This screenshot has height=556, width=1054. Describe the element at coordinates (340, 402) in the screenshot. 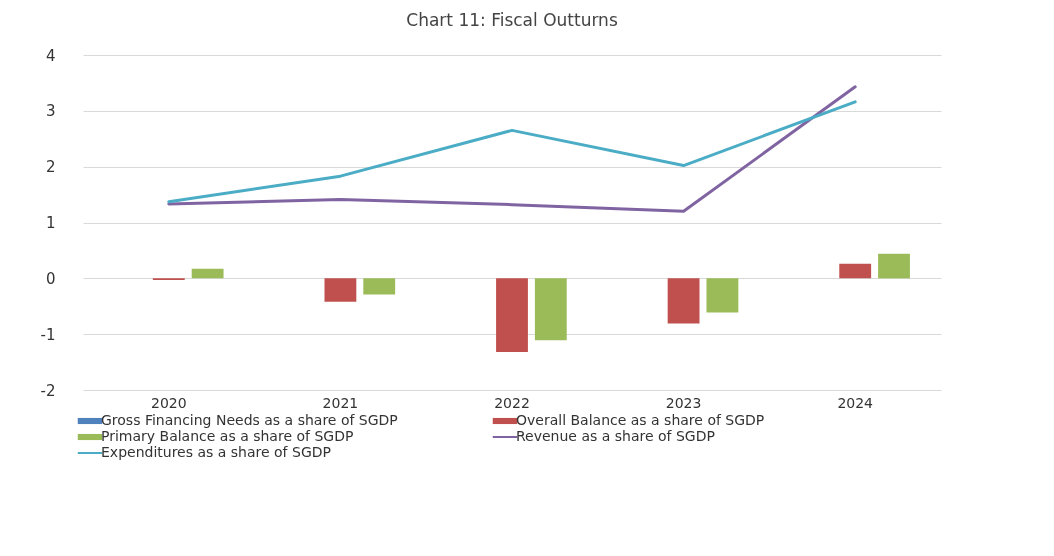

I see `x-tick-label: 2021` at that location.